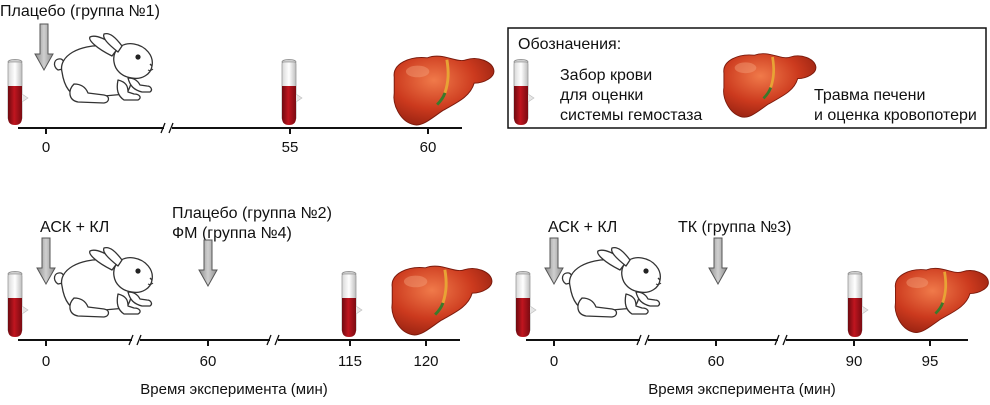 The height and width of the screenshot is (405, 990). What do you see at coordinates (425, 361) in the screenshot?
I see `tick-label: 120` at bounding box center [425, 361].